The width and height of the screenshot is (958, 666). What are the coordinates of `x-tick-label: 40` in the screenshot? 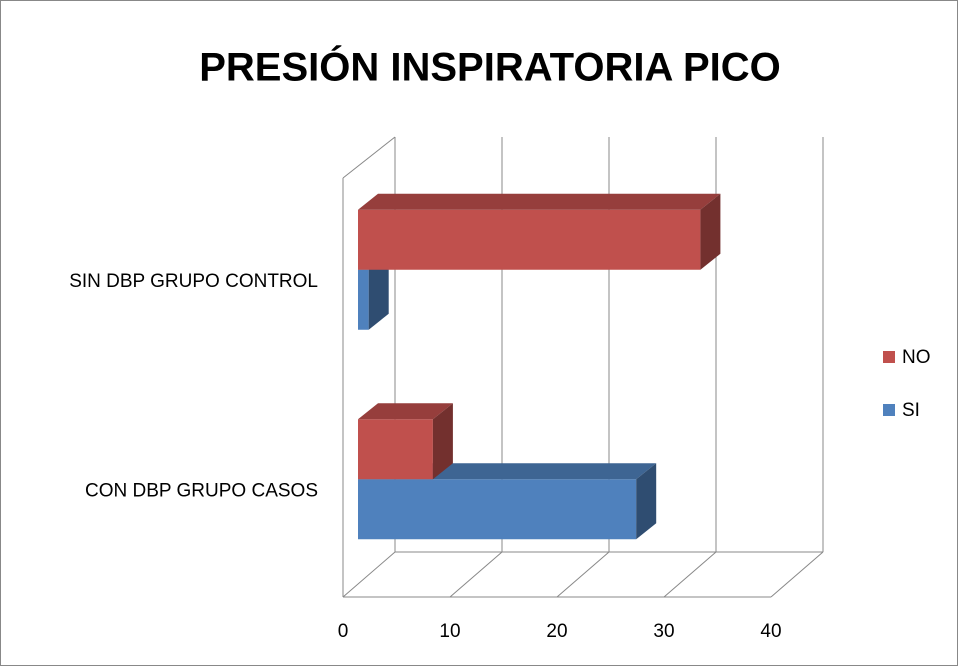 It's located at (770, 631).